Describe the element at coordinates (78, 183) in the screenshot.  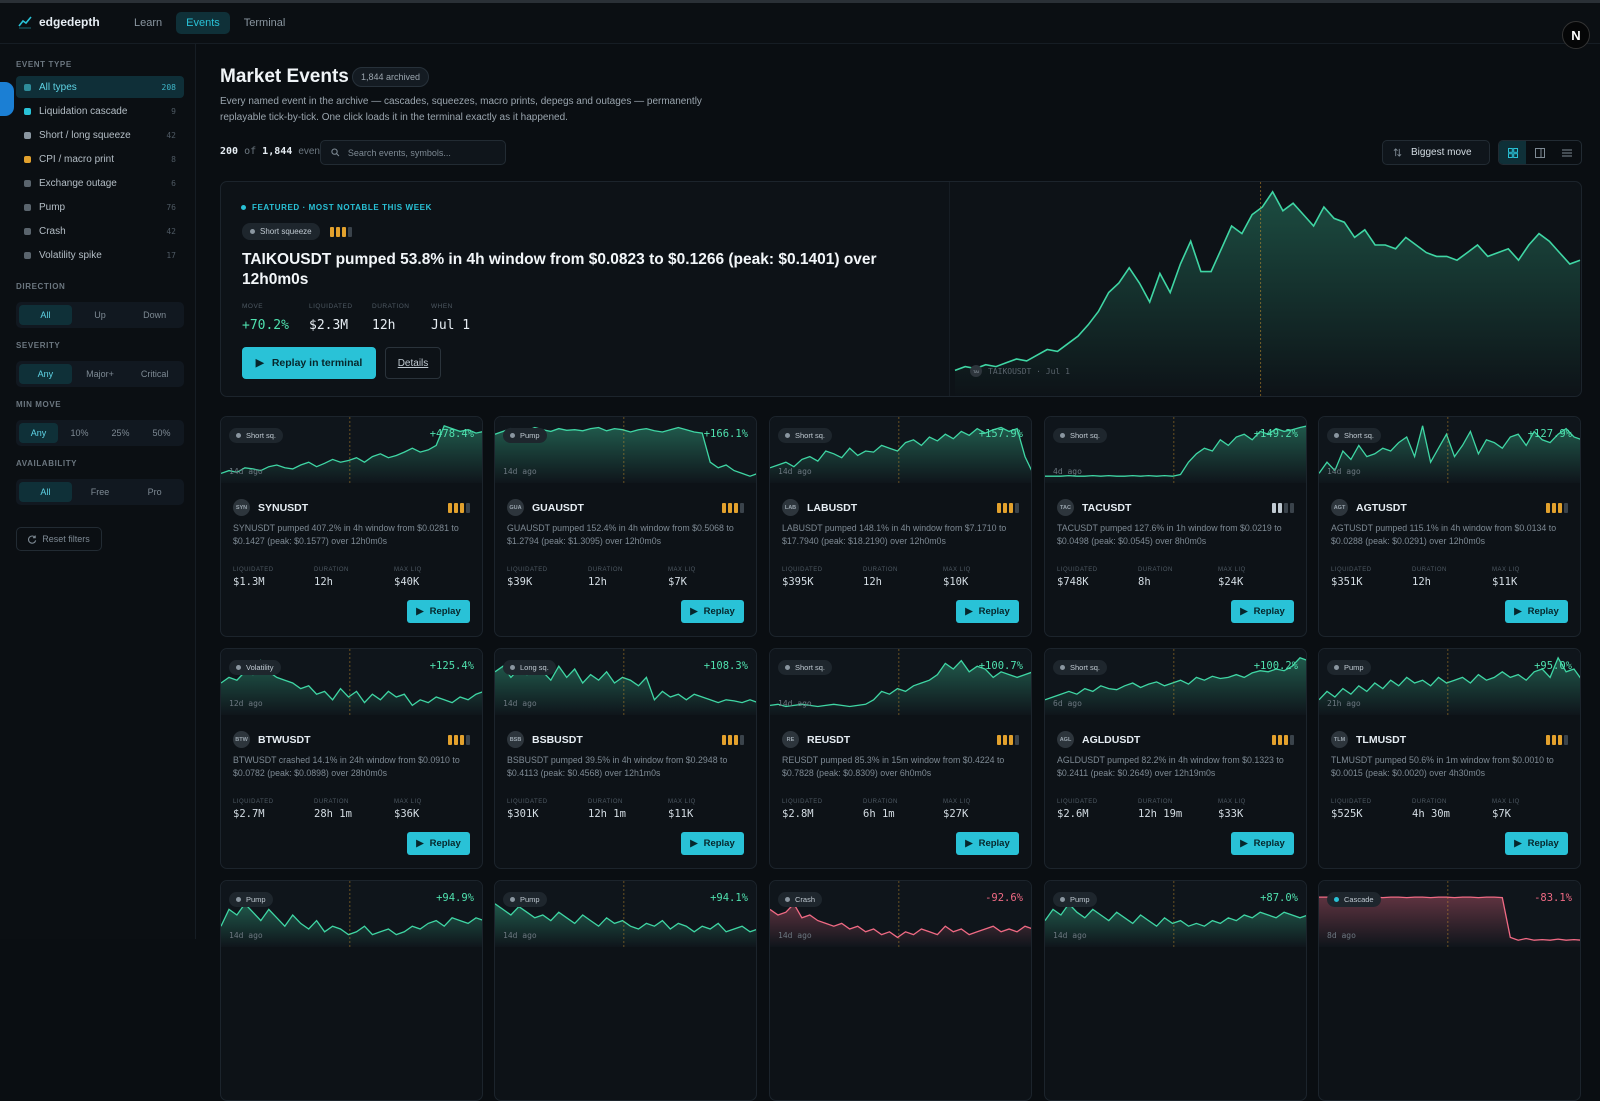
I see `event-type-label: Exchange outage` at that location.